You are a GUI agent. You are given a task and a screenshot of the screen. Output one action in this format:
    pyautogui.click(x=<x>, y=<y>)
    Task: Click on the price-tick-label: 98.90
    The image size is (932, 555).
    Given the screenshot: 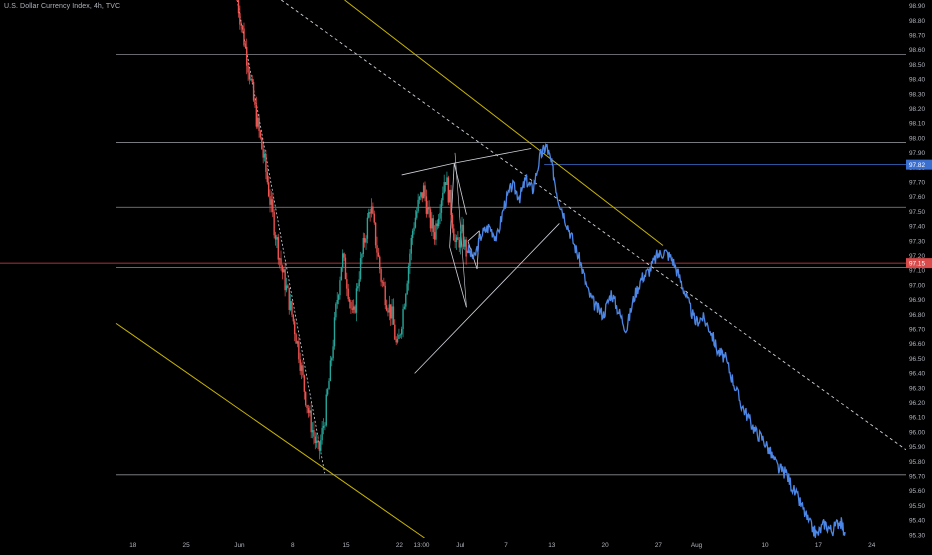 What is the action you would take?
    pyautogui.click(x=917, y=6)
    